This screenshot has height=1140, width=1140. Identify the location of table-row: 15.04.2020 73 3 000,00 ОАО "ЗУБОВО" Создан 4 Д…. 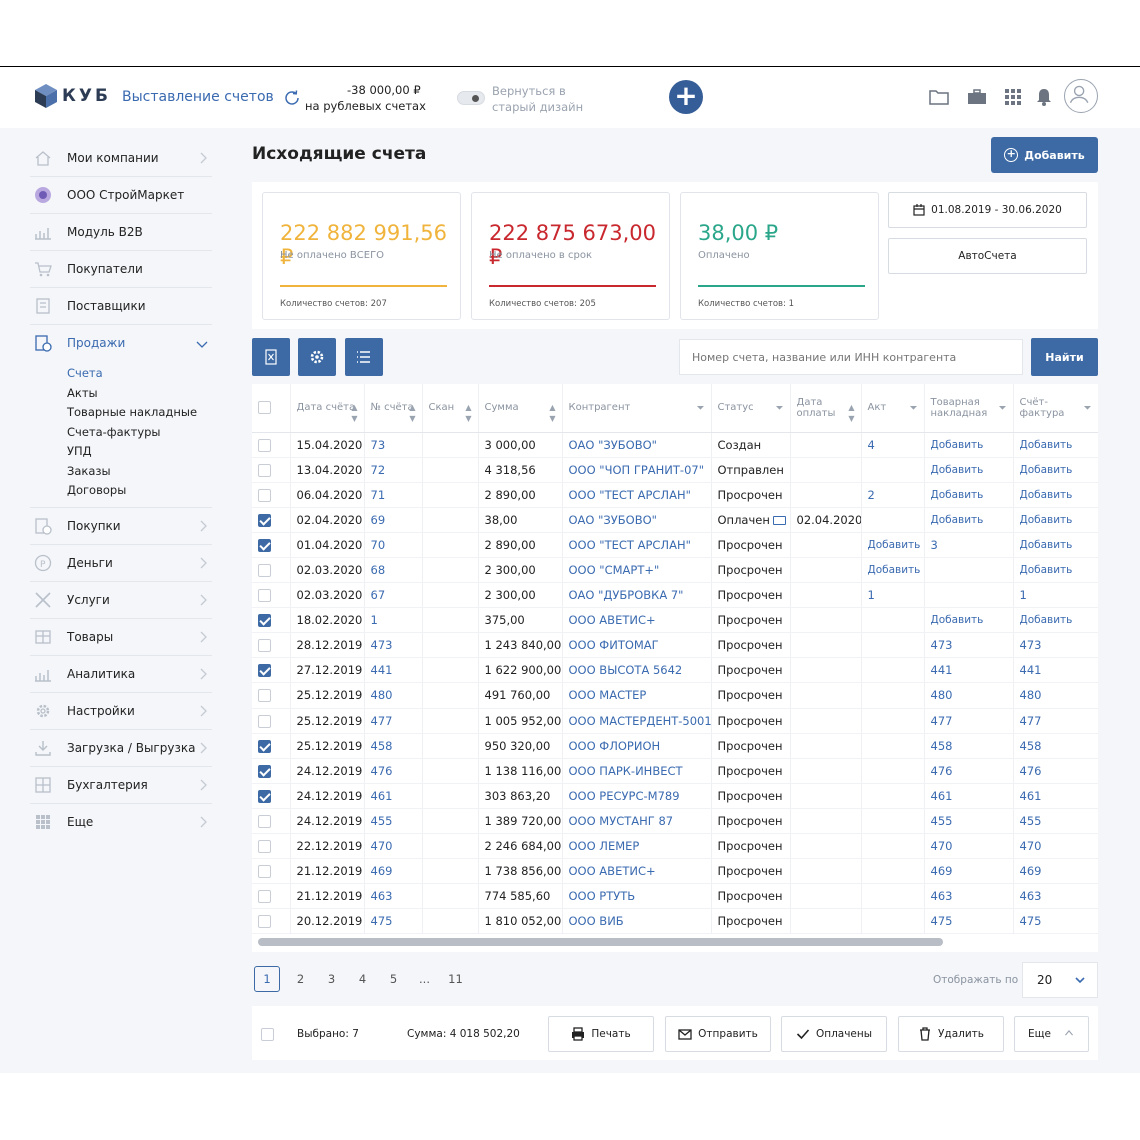
(675, 445).